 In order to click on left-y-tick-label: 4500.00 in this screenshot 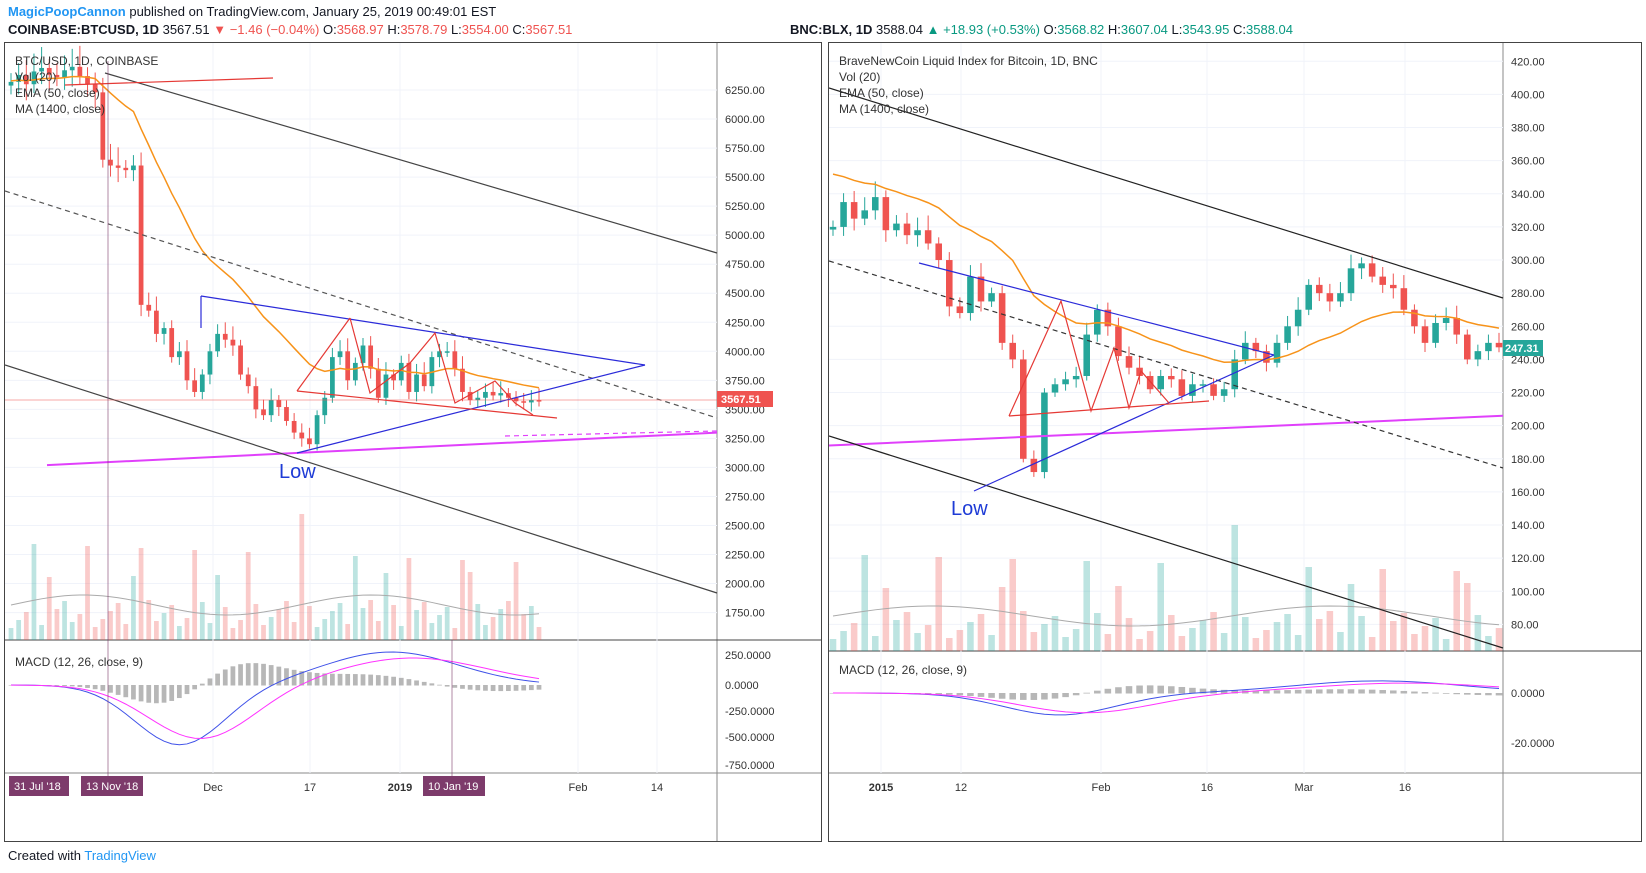, I will do `click(745, 294)`.